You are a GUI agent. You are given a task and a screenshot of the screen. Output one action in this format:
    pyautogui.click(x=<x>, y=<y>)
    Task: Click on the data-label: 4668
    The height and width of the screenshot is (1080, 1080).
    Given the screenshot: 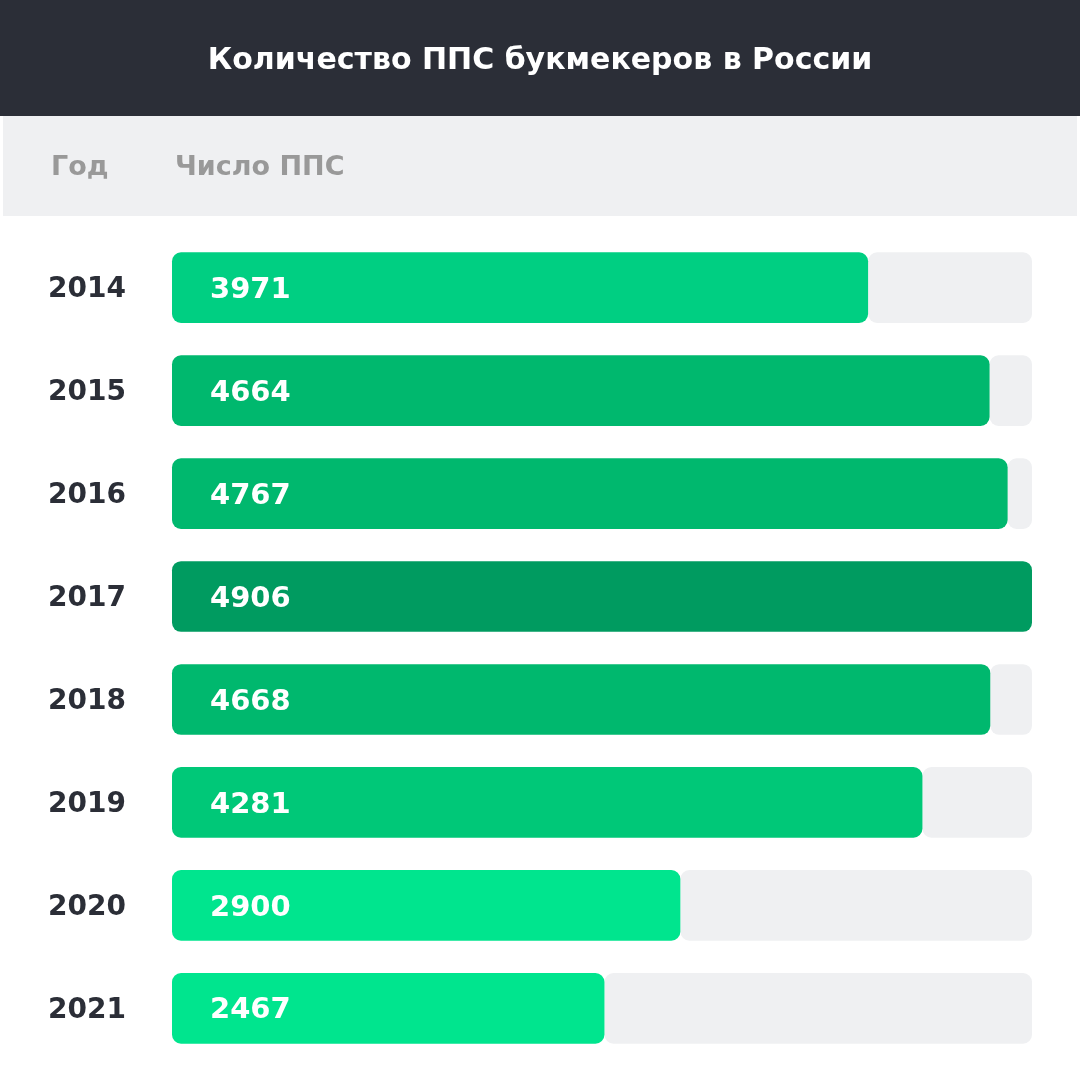 What is the action you would take?
    pyautogui.click(x=250, y=699)
    